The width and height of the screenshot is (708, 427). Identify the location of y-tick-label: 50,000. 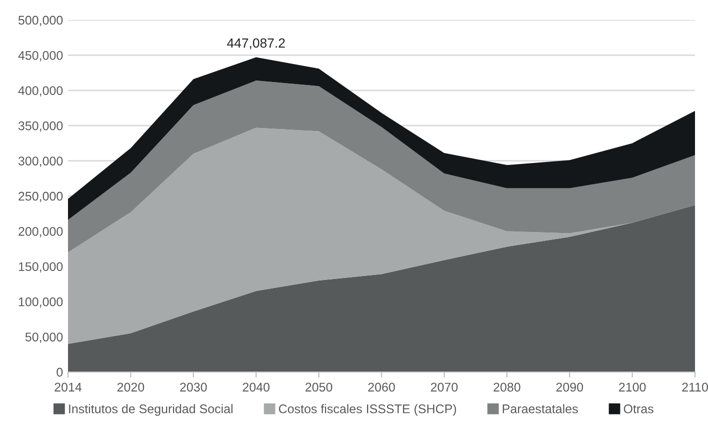
(44, 337).